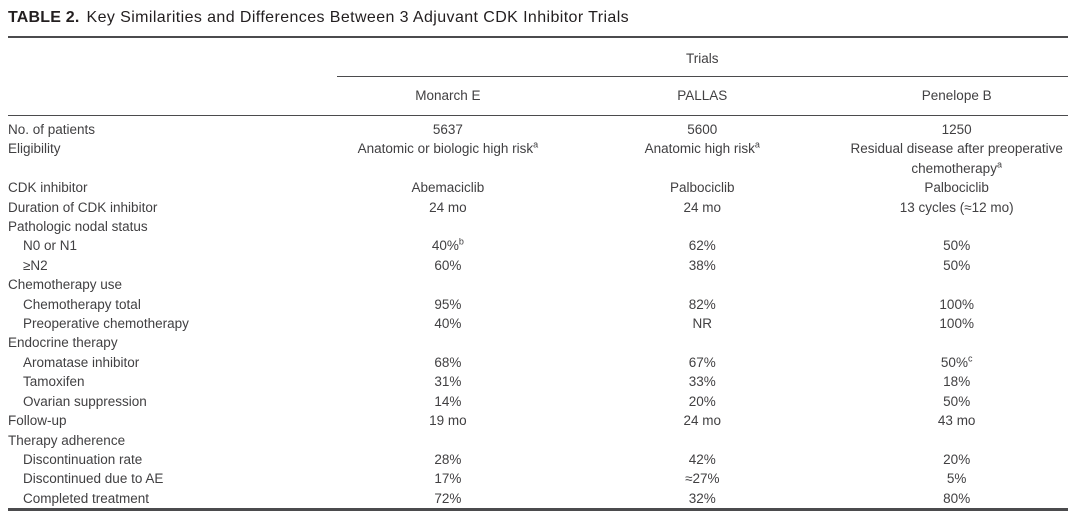 Image resolution: width=1080 pixels, height=518 pixels. I want to click on cell-value: 18%, so click(956, 381).